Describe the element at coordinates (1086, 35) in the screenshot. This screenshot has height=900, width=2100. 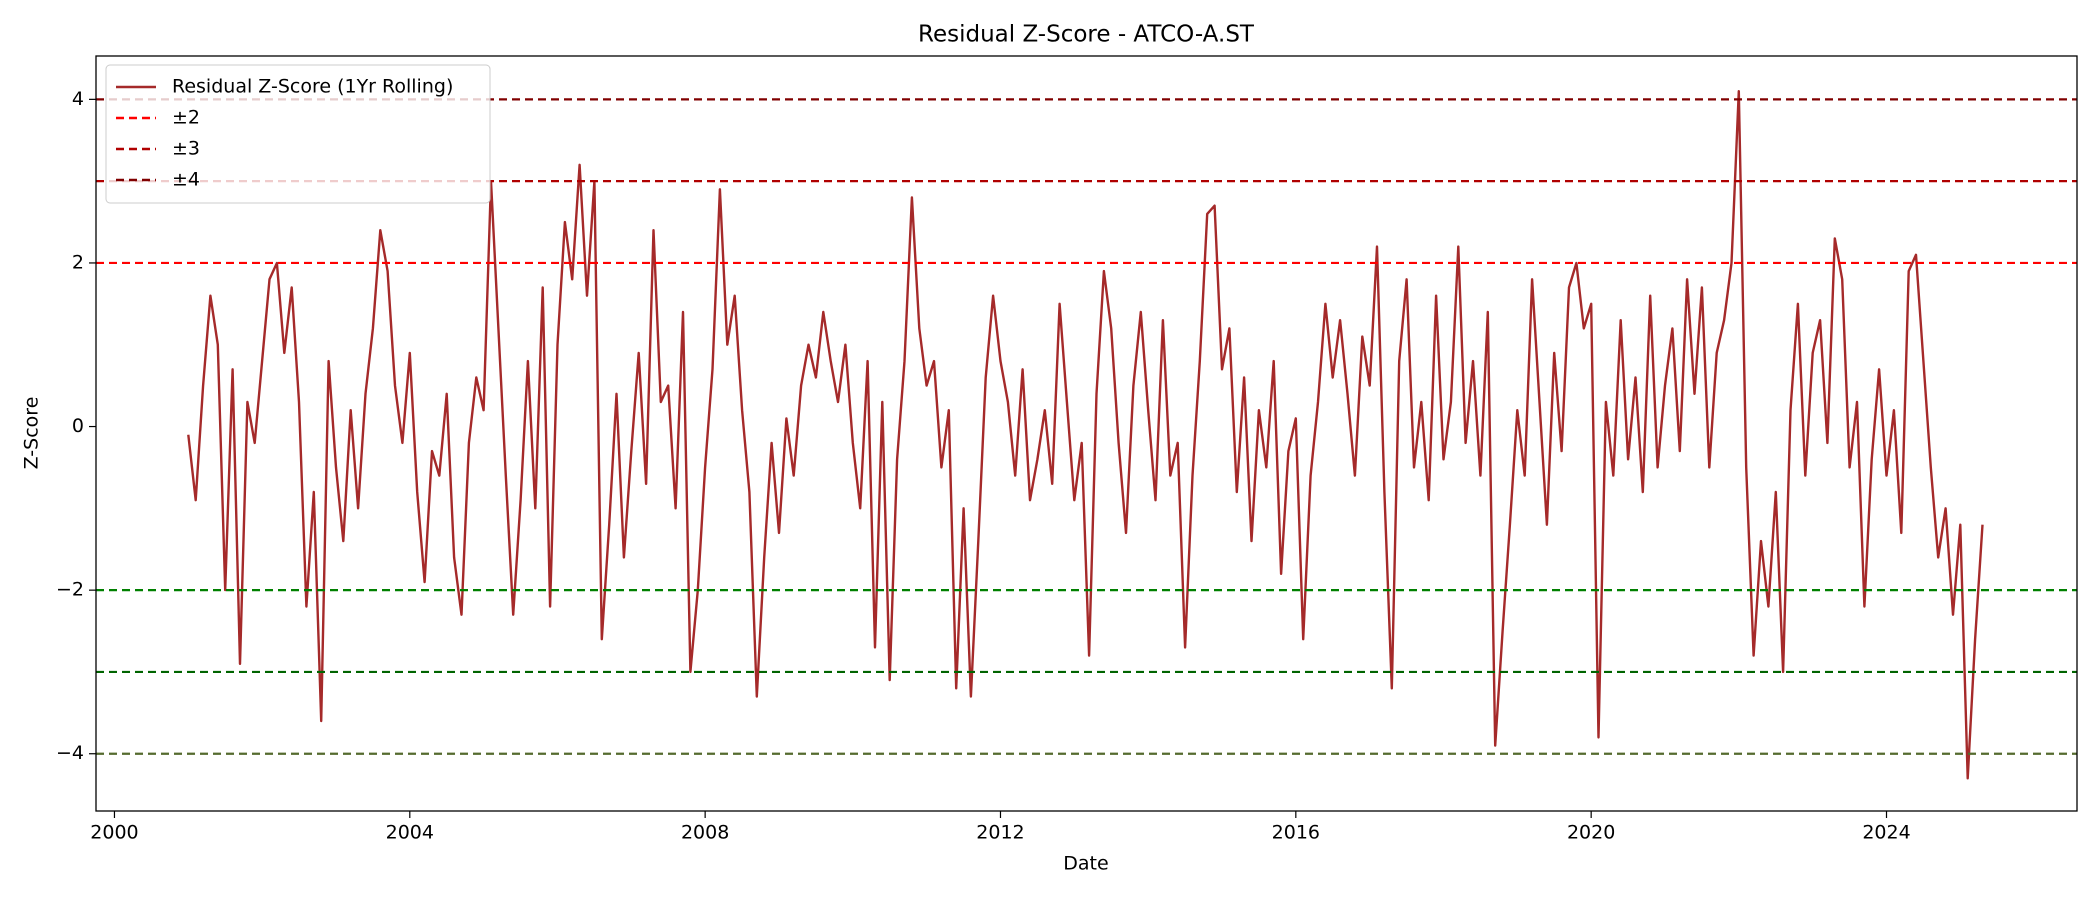
I see `chart-title: Residual Z-Score - ATCO-A.ST` at that location.